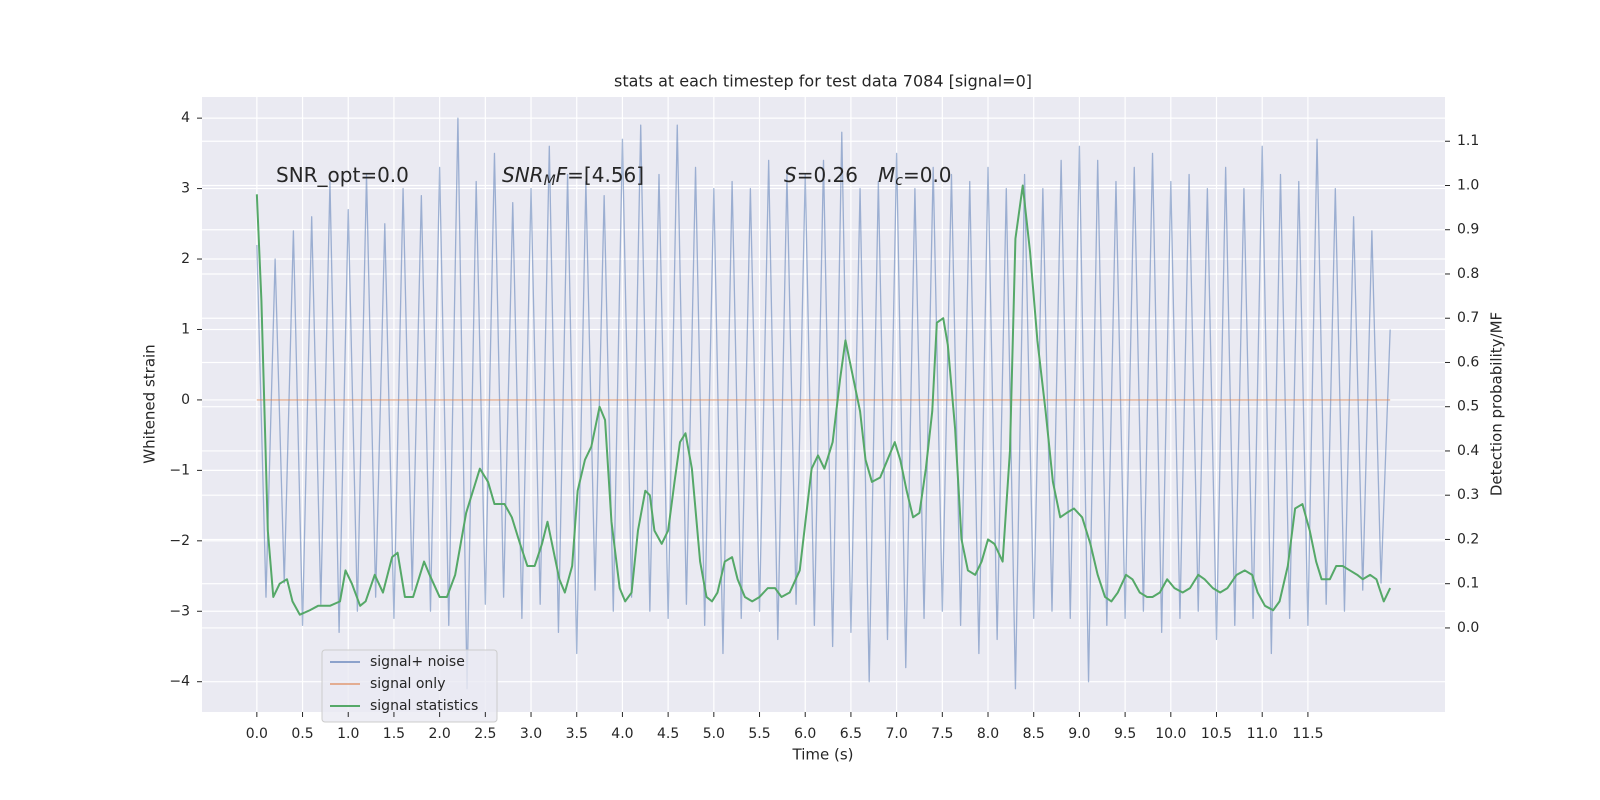  What do you see at coordinates (257, 734) in the screenshot?
I see `x-tick-label: 0.0` at bounding box center [257, 734].